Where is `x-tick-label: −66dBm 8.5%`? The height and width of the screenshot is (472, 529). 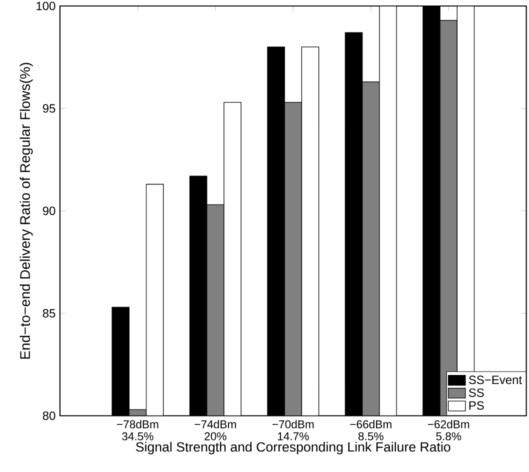
x-tick-label: −66dBm 8.5% is located at coordinates (371, 430).